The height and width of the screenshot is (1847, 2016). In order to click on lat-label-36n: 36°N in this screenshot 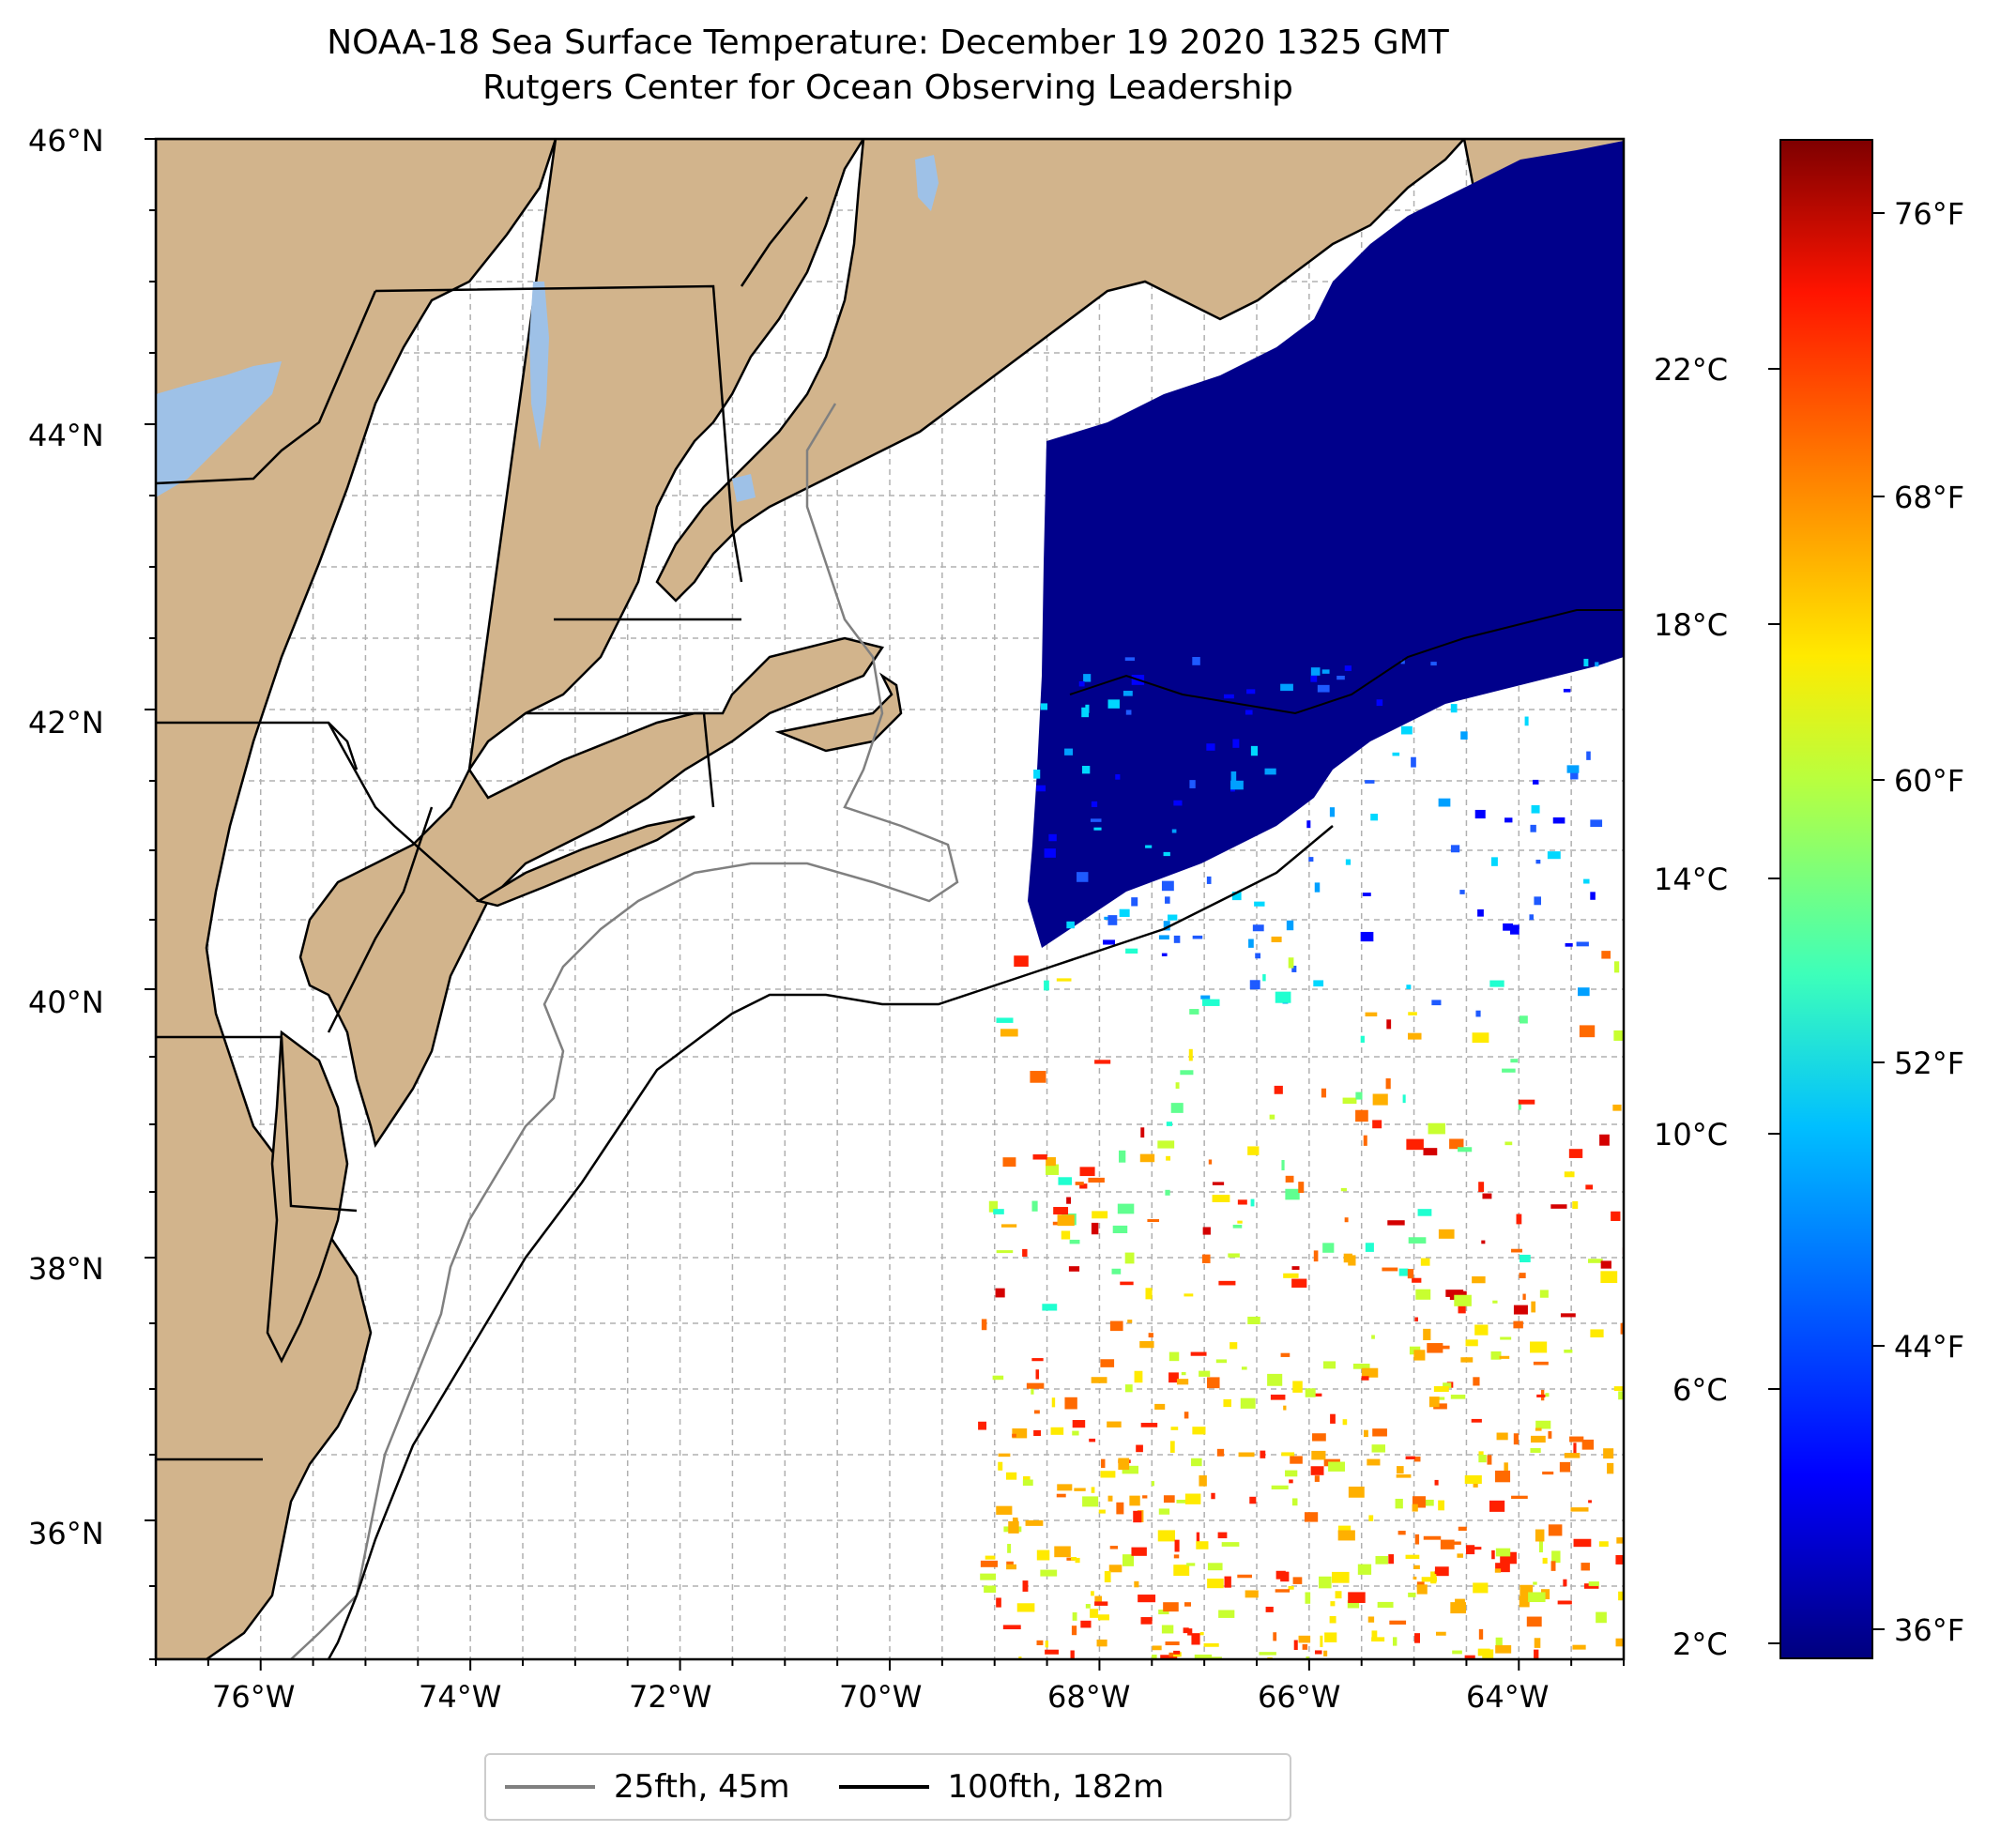, I will do `click(66, 1534)`.